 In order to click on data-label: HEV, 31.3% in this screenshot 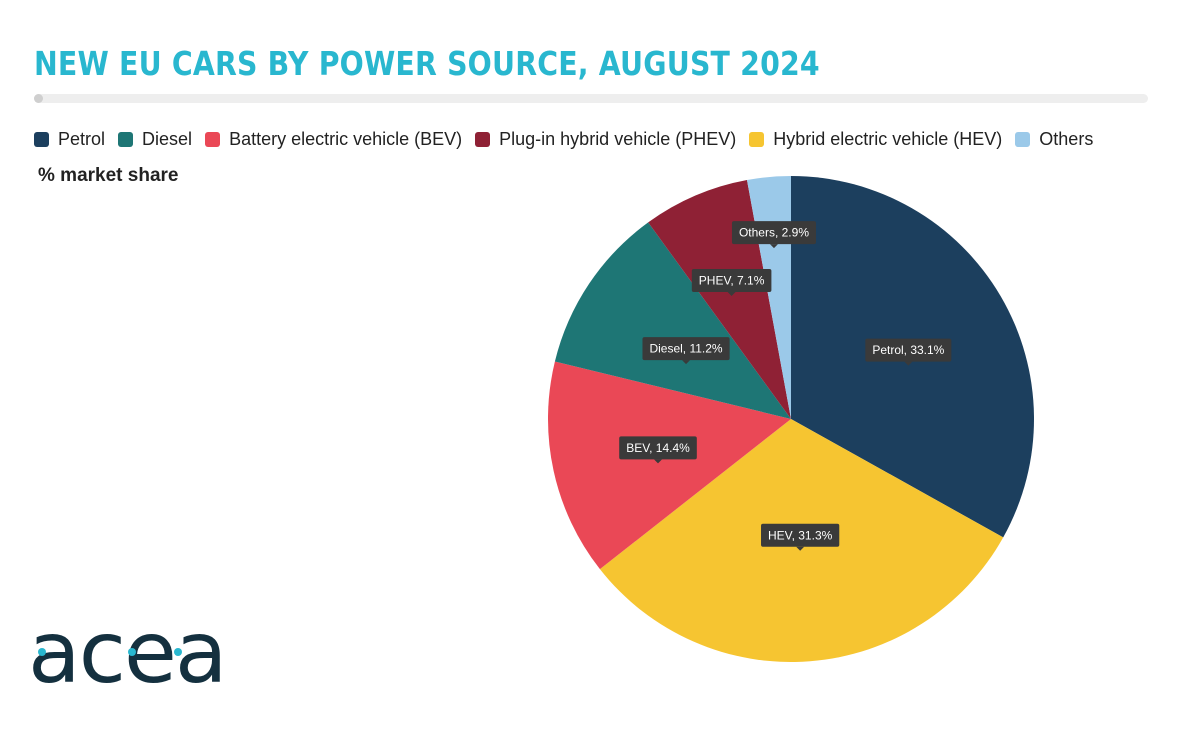, I will do `click(800, 537)`.